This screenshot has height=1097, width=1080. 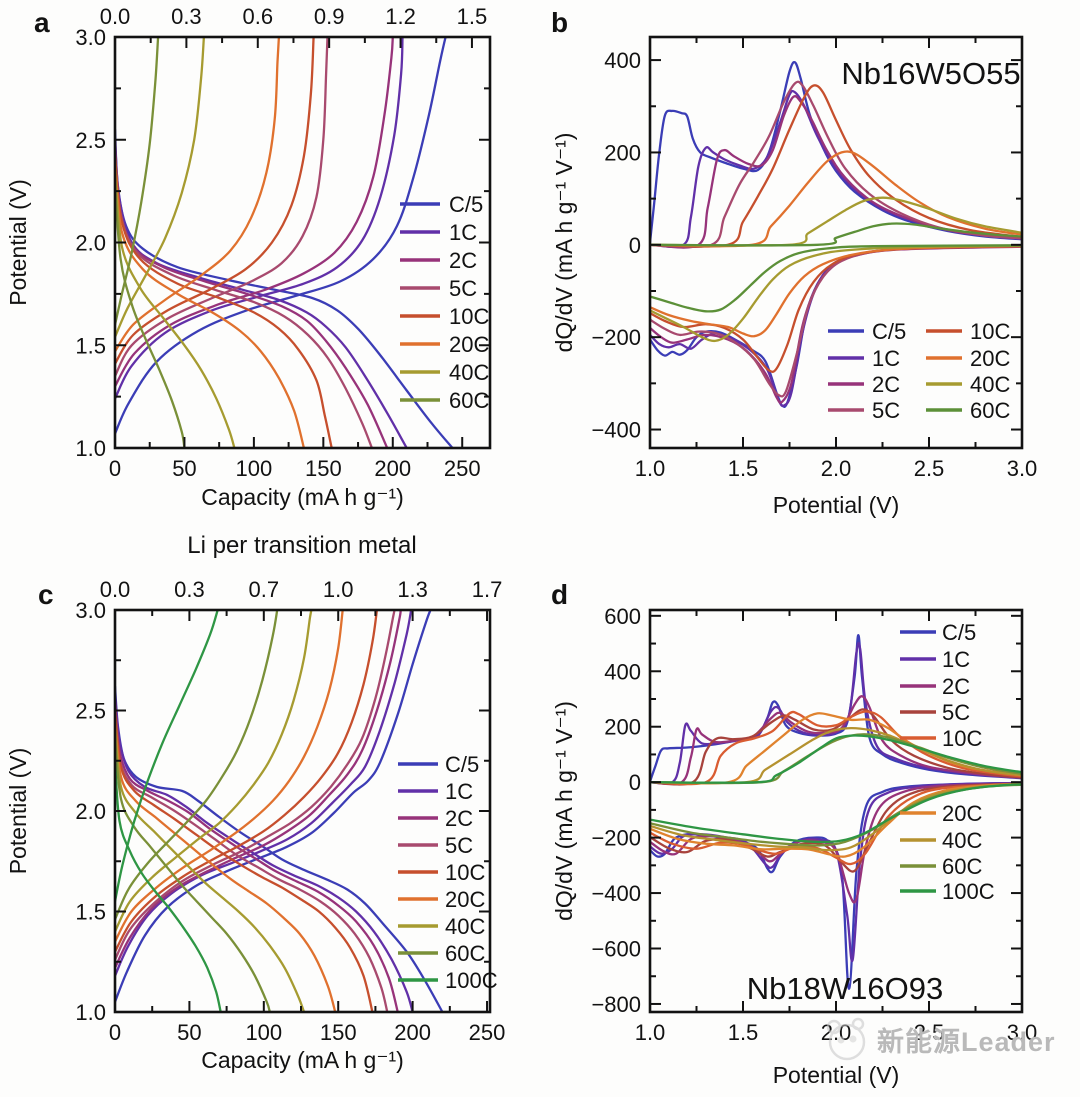 What do you see at coordinates (115, 589) in the screenshot?
I see `top-tick-label: 0.0` at bounding box center [115, 589].